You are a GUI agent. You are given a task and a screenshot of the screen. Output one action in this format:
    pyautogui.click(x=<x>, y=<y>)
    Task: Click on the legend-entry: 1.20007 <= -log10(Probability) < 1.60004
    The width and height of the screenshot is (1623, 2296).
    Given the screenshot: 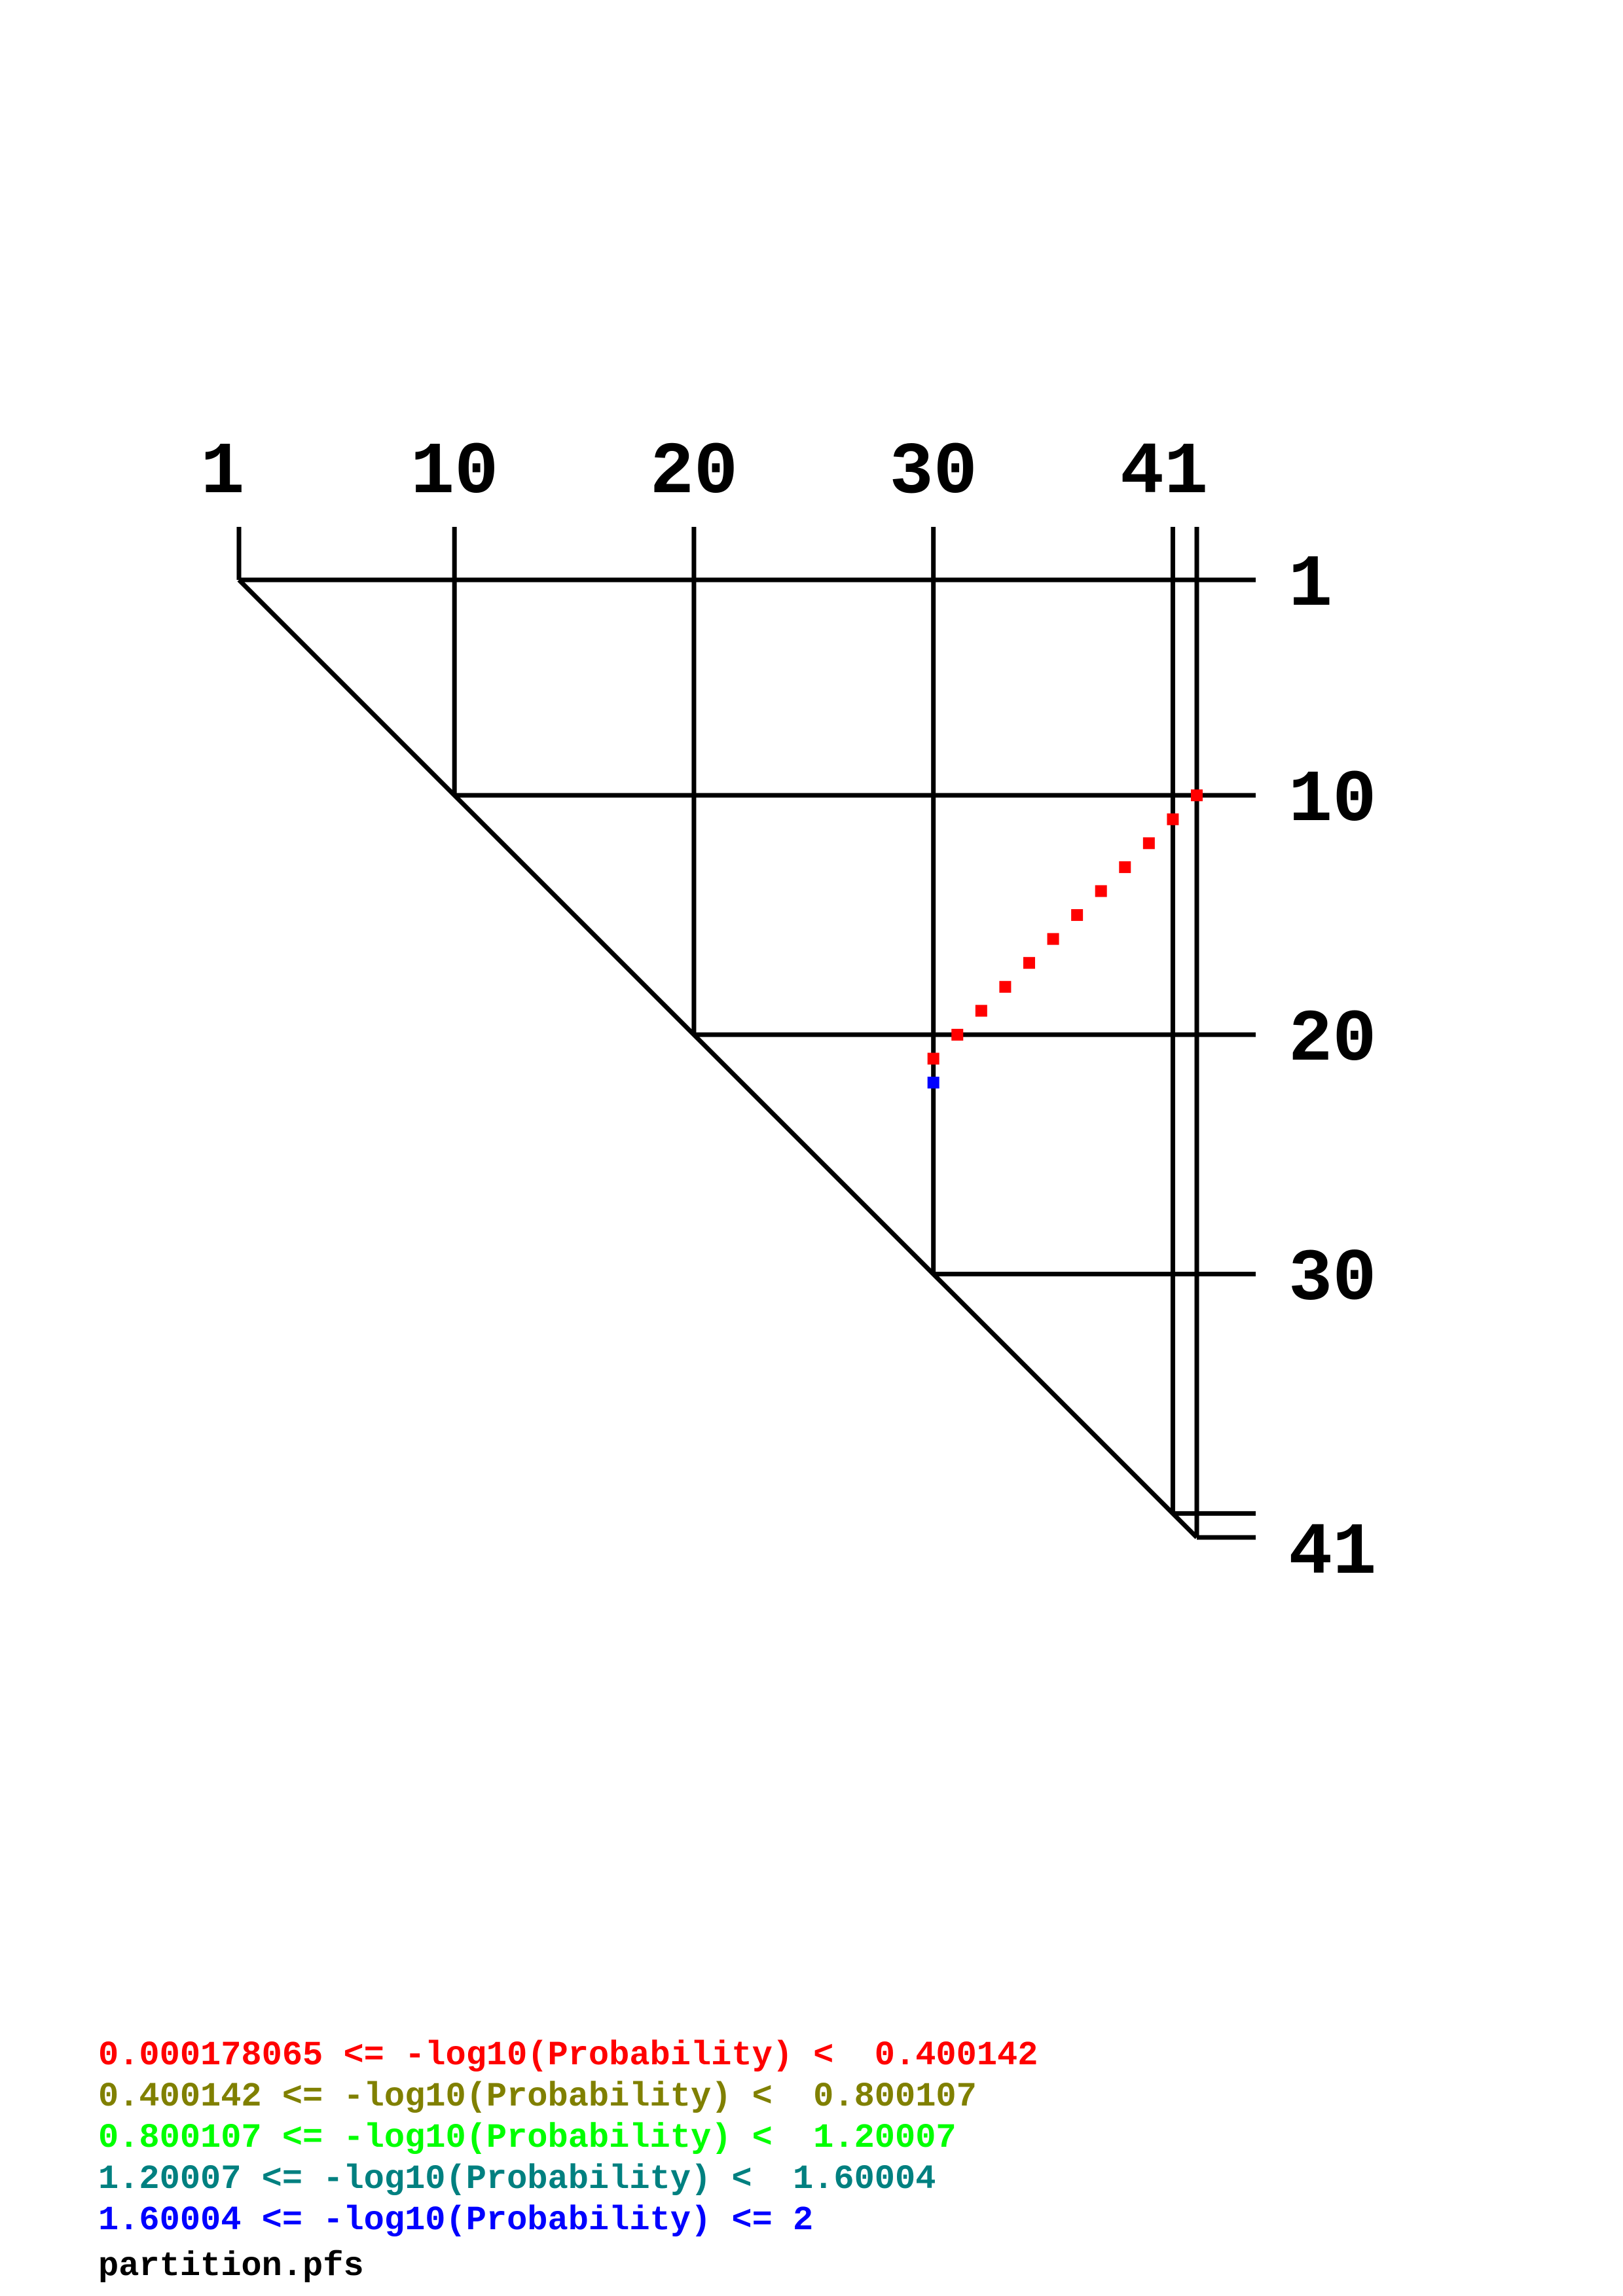 What is the action you would take?
    pyautogui.click(x=517, y=2179)
    